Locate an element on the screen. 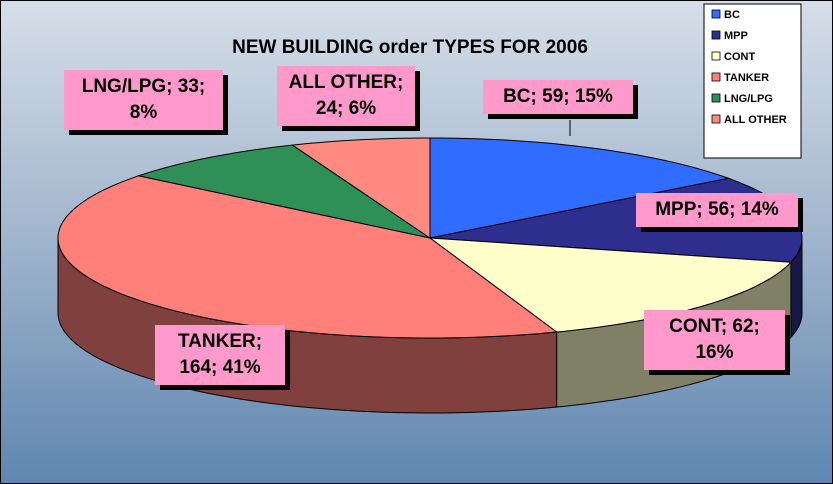 The width and height of the screenshot is (833, 484). data-label: MPP; 56; 14% is located at coordinates (717, 210).